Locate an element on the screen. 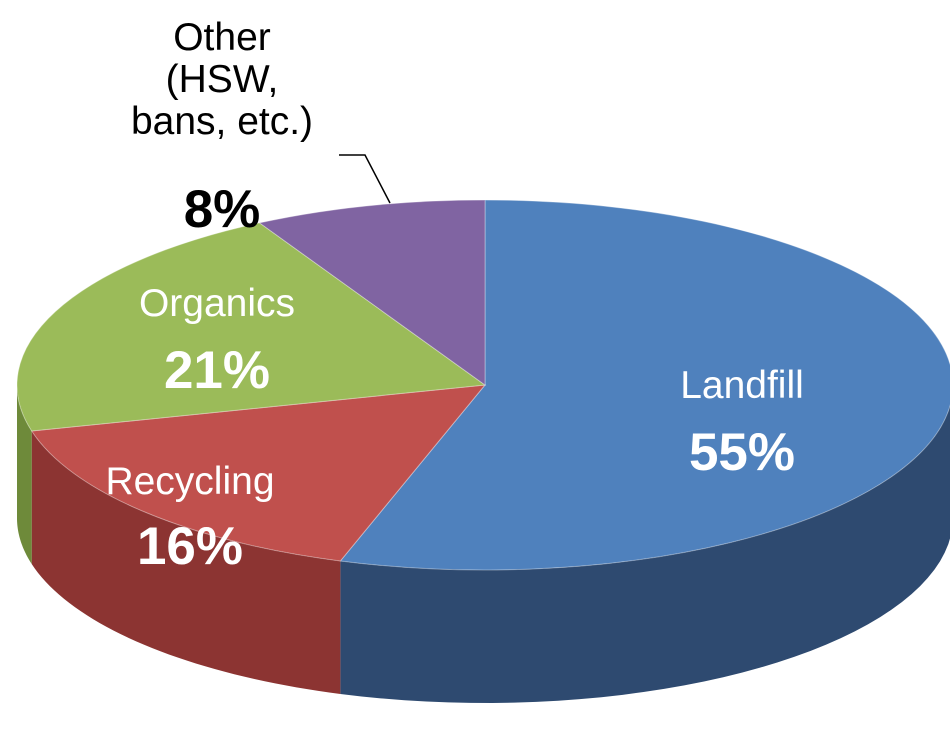 The image size is (950, 754). slice-organics is located at coordinates (251, 327).